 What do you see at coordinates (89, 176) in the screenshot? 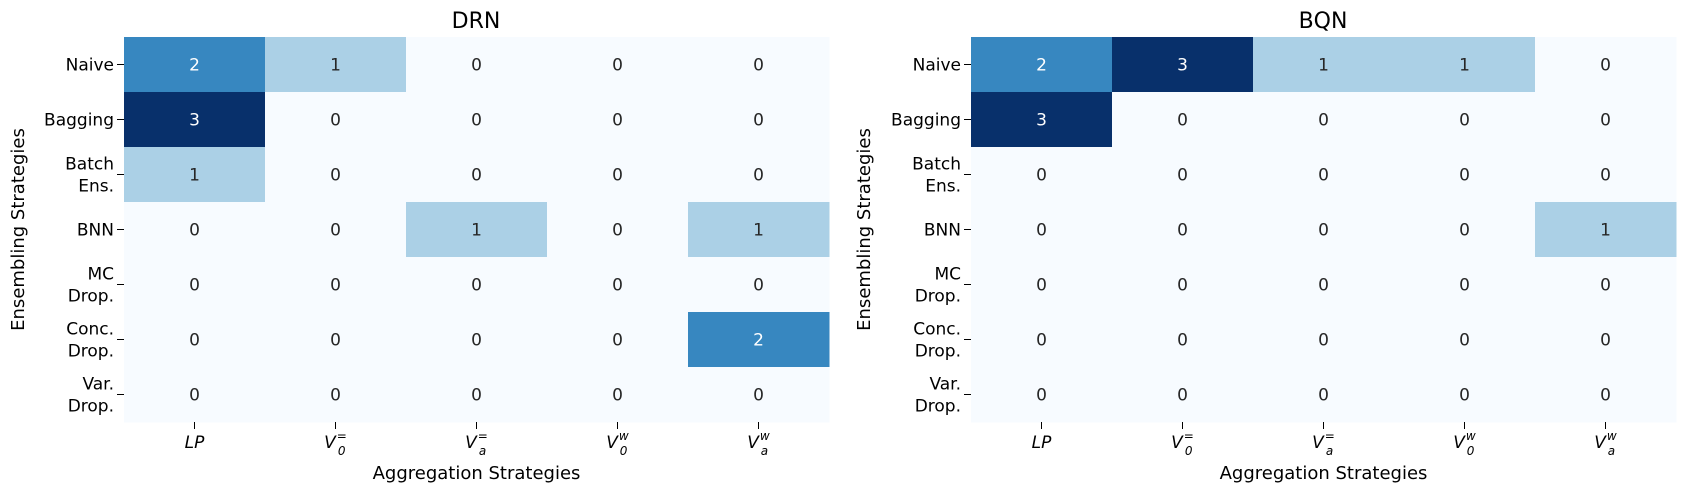
I see `y-tick-label: Batch Ens.` at bounding box center [89, 176].